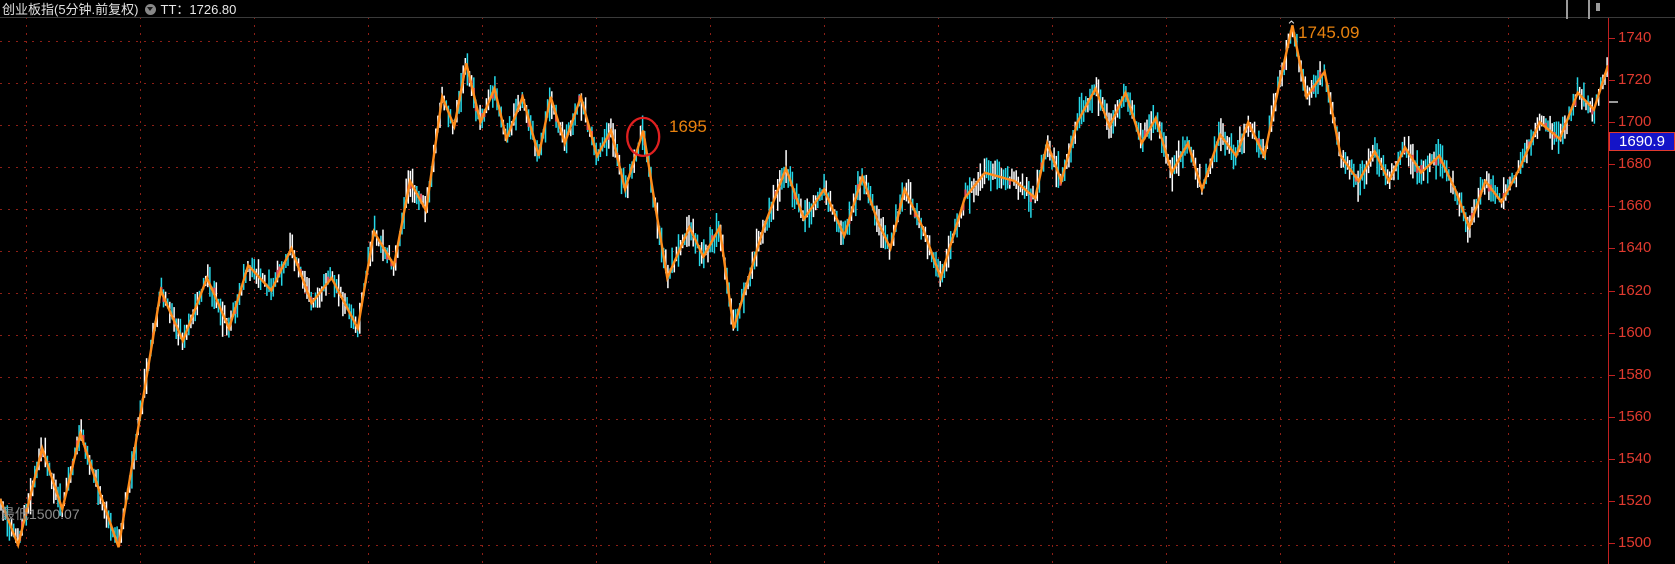 The image size is (1675, 564). What do you see at coordinates (1635, 206) in the screenshot?
I see `axis-tick-label: 1660` at bounding box center [1635, 206].